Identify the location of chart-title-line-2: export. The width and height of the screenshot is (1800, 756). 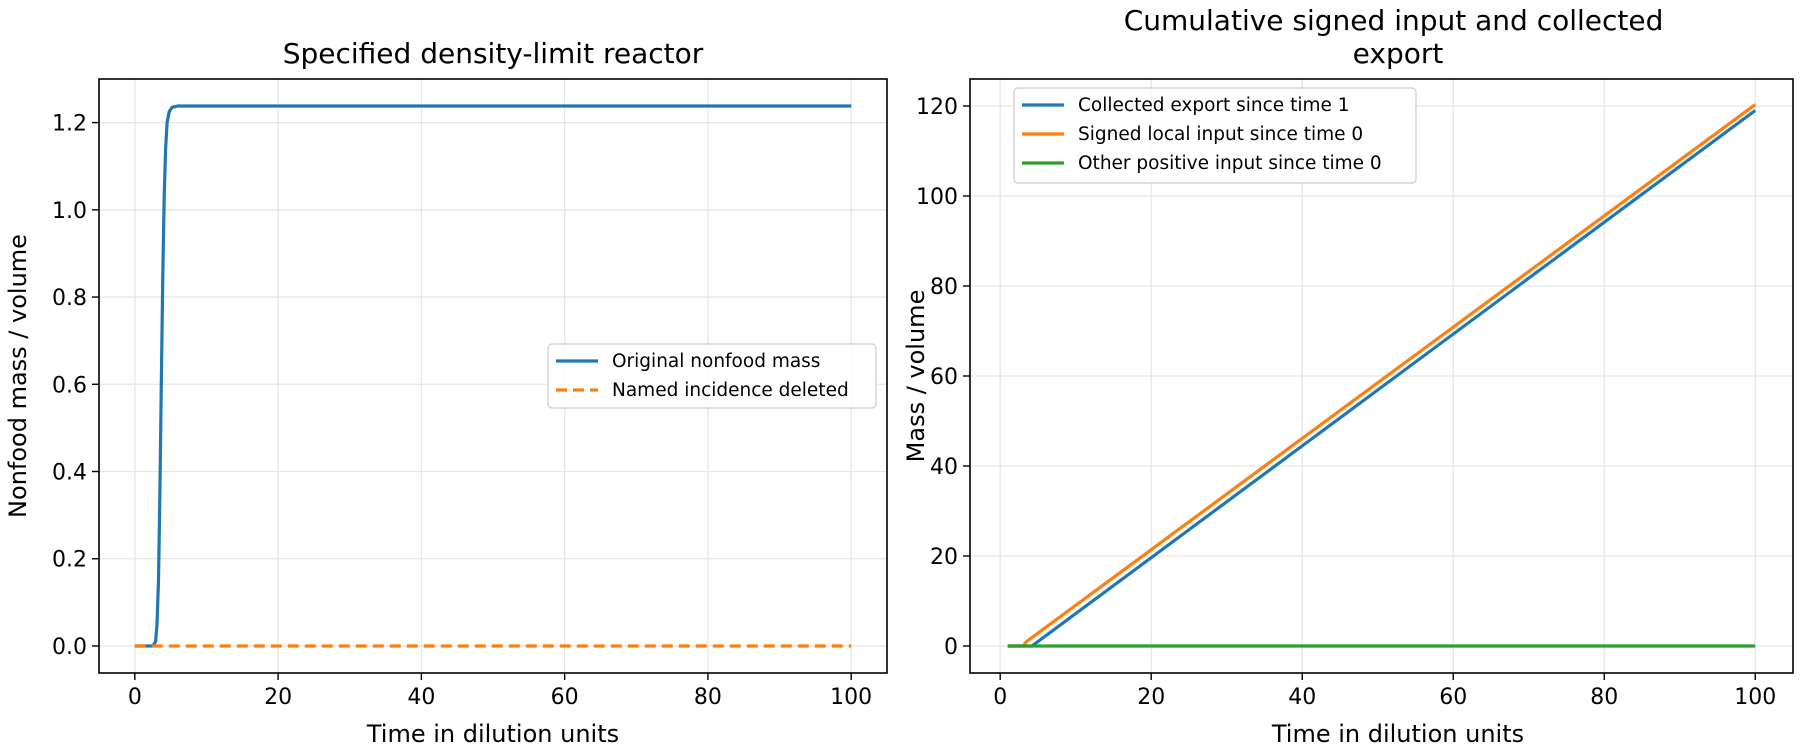
(1398, 53).